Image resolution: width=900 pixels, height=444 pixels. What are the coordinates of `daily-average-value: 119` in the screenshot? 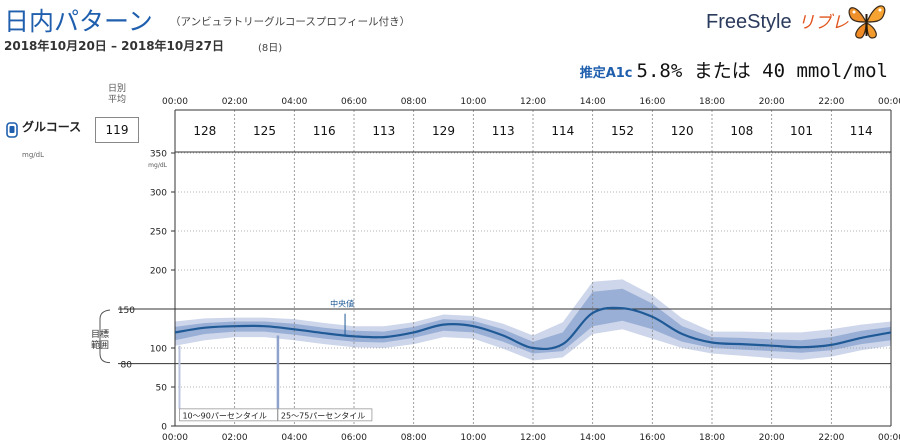 It's located at (117, 130).